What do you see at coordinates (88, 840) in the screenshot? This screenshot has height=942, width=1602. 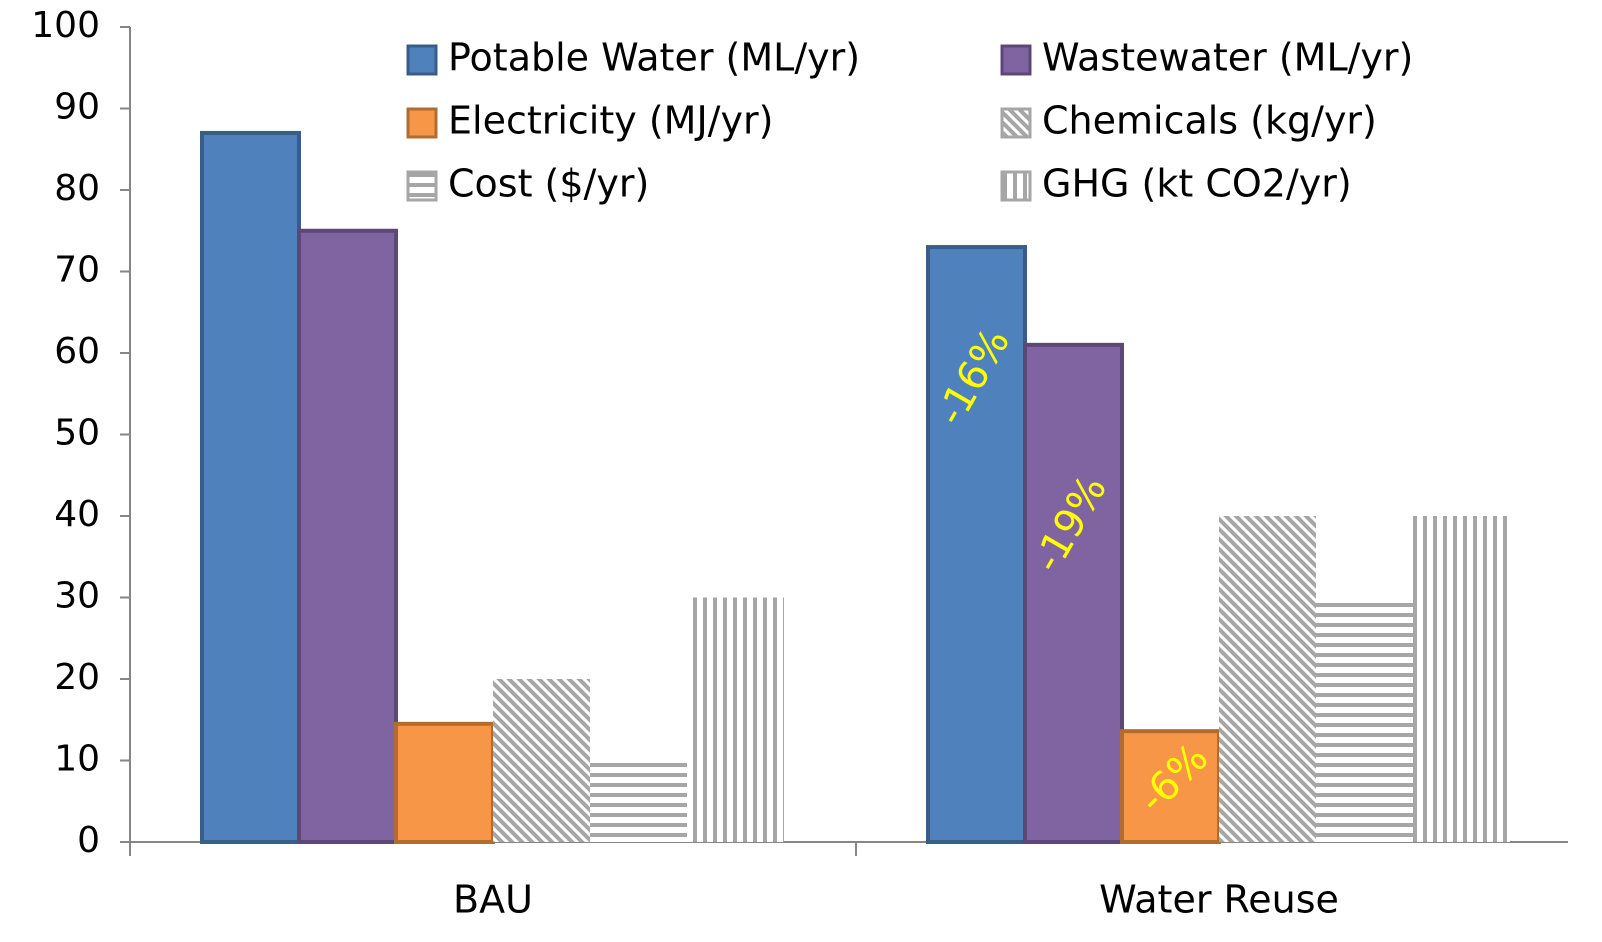 I see `y-tick-label: 0` at bounding box center [88, 840].